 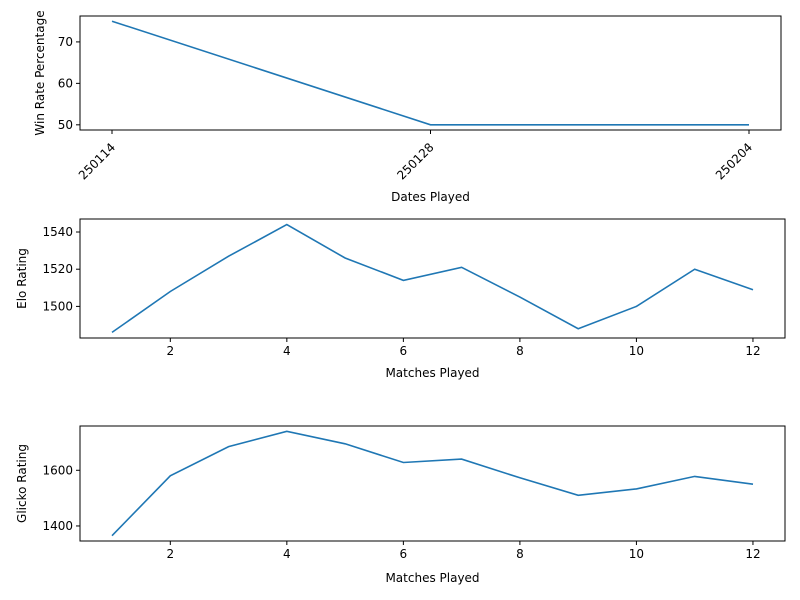 I want to click on winrate-y-axis-label: Win Rate Percentage, so click(x=40, y=72).